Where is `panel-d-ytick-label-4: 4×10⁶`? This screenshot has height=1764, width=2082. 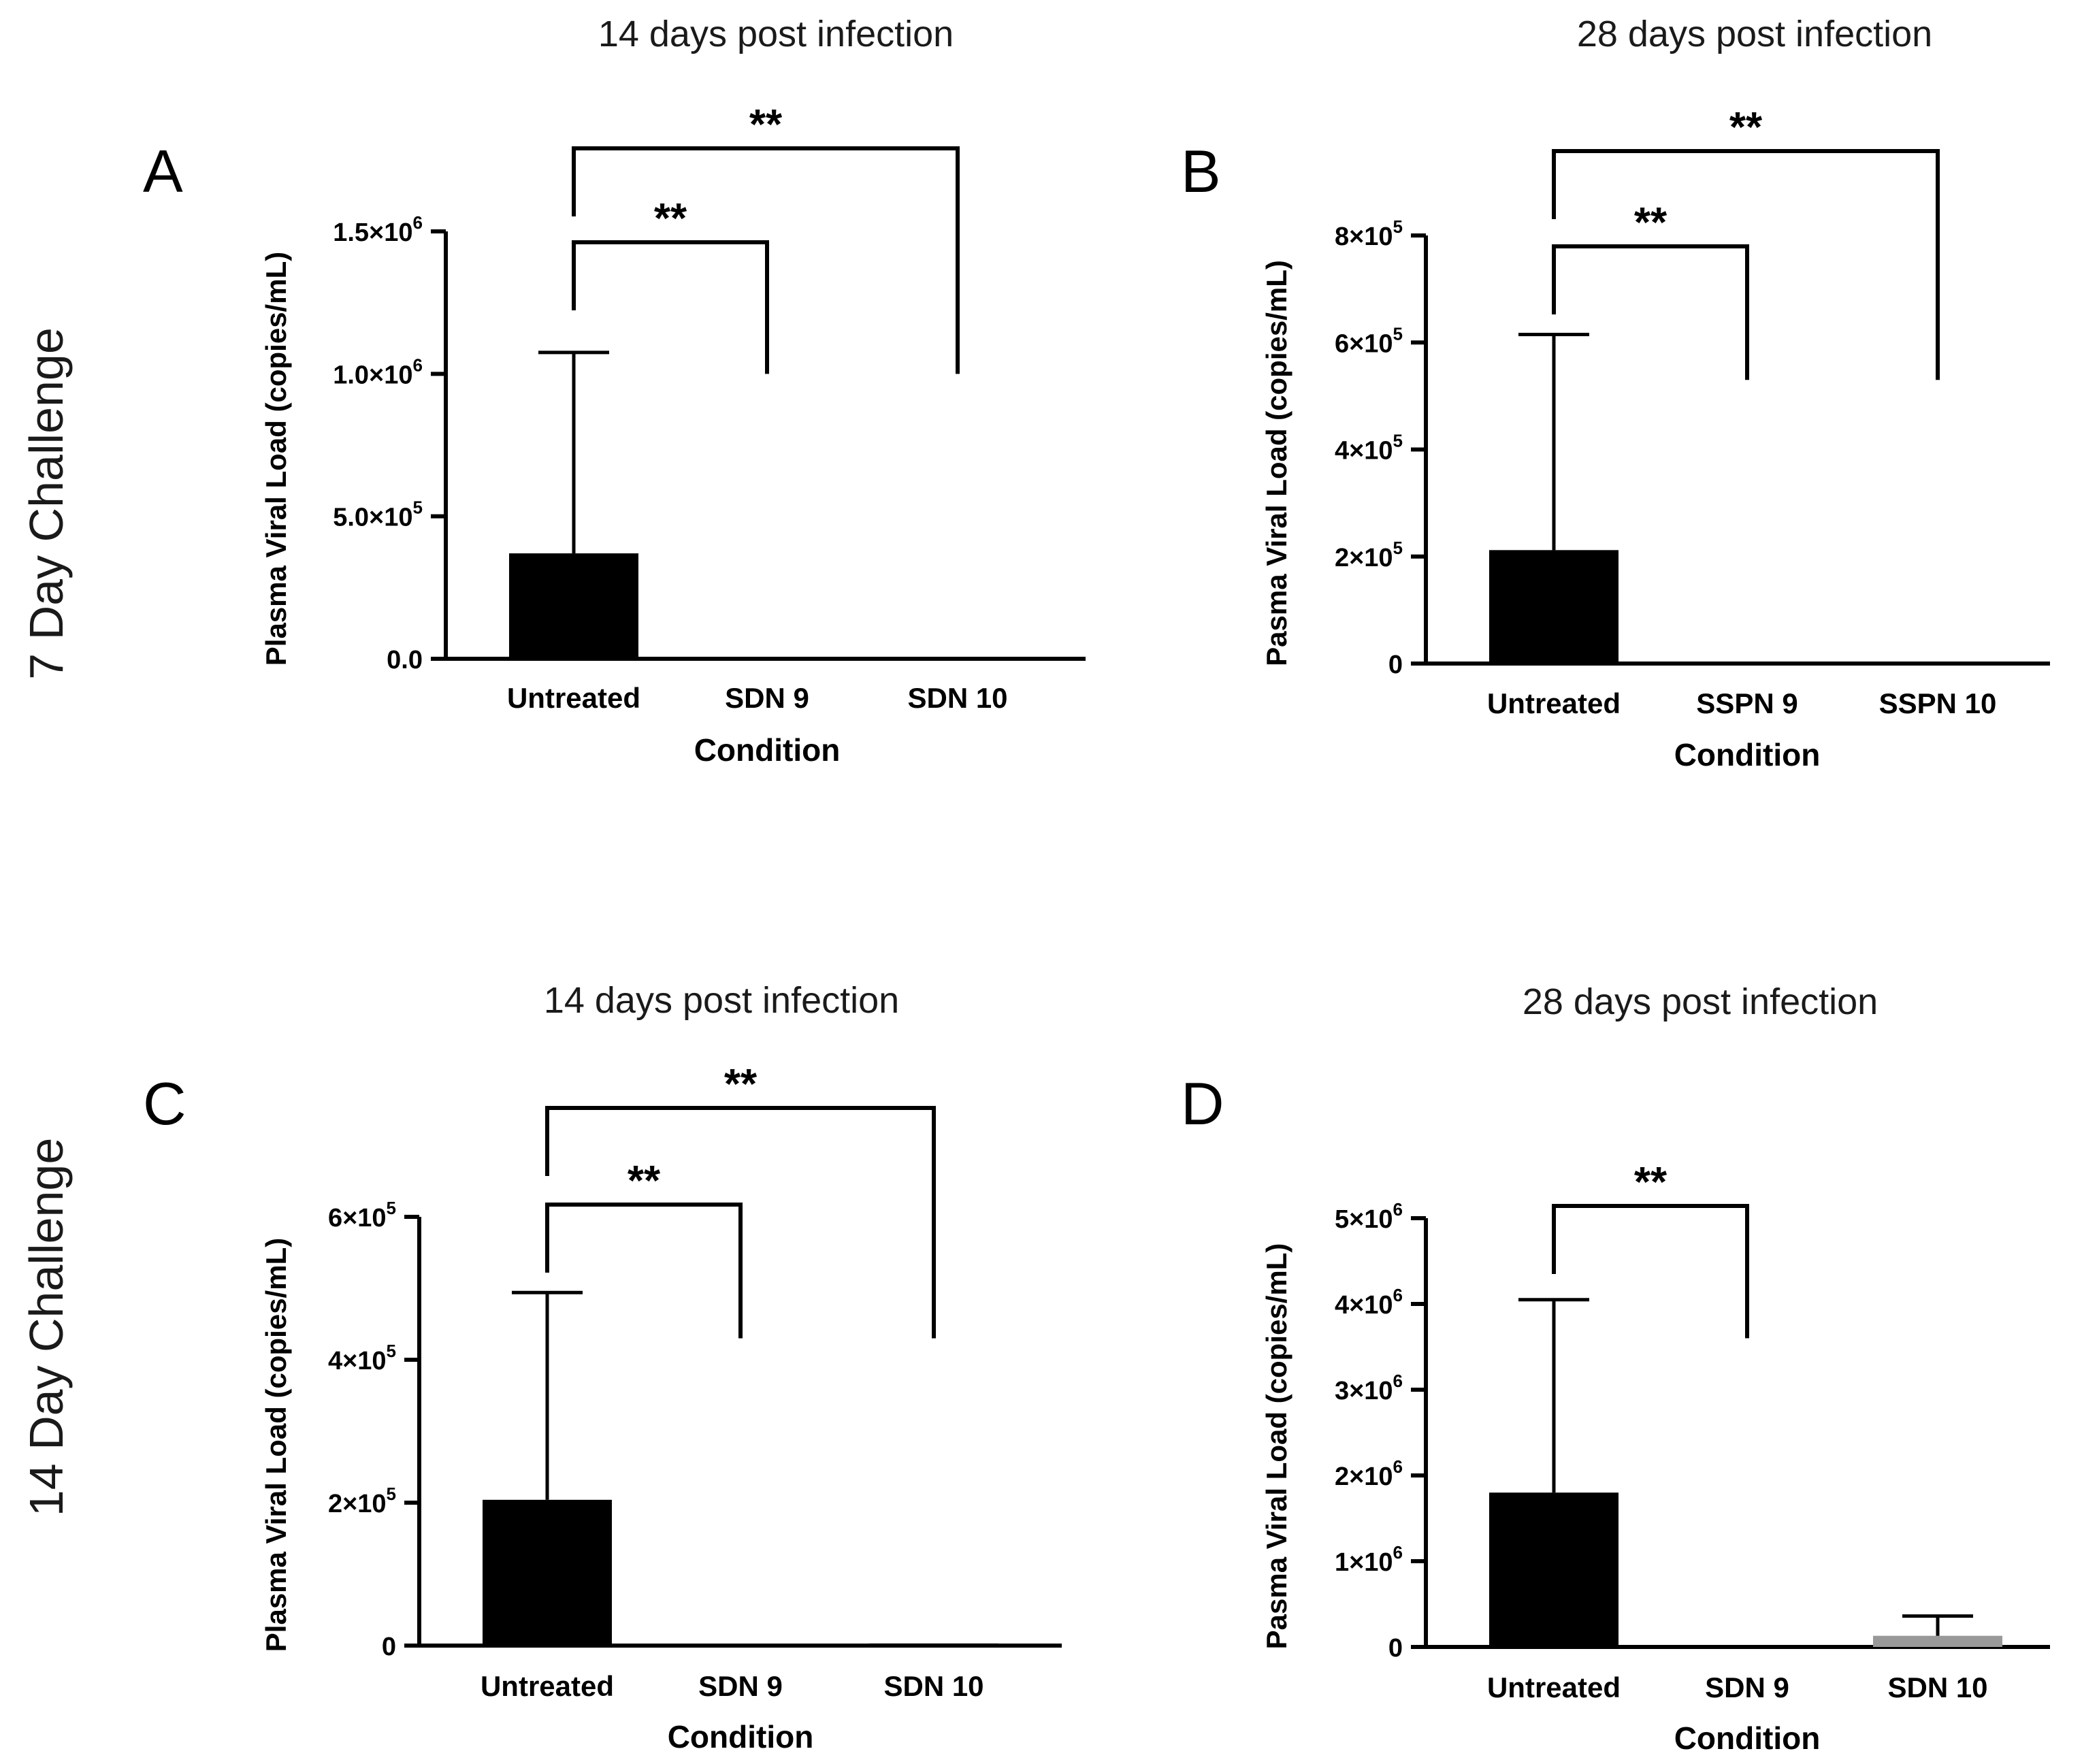 panel-d-ytick-label-4: 4×10⁶ is located at coordinates (1369, 1302).